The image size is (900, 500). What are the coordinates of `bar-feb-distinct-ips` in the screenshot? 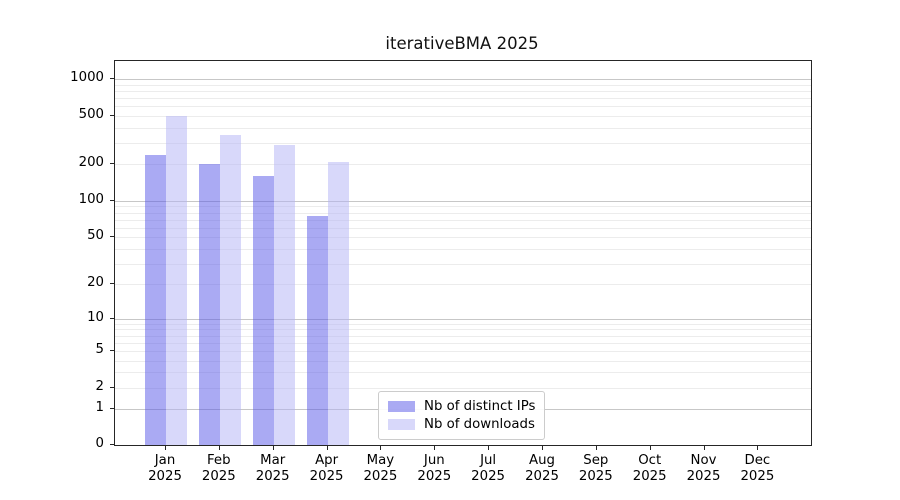 It's located at (209, 304).